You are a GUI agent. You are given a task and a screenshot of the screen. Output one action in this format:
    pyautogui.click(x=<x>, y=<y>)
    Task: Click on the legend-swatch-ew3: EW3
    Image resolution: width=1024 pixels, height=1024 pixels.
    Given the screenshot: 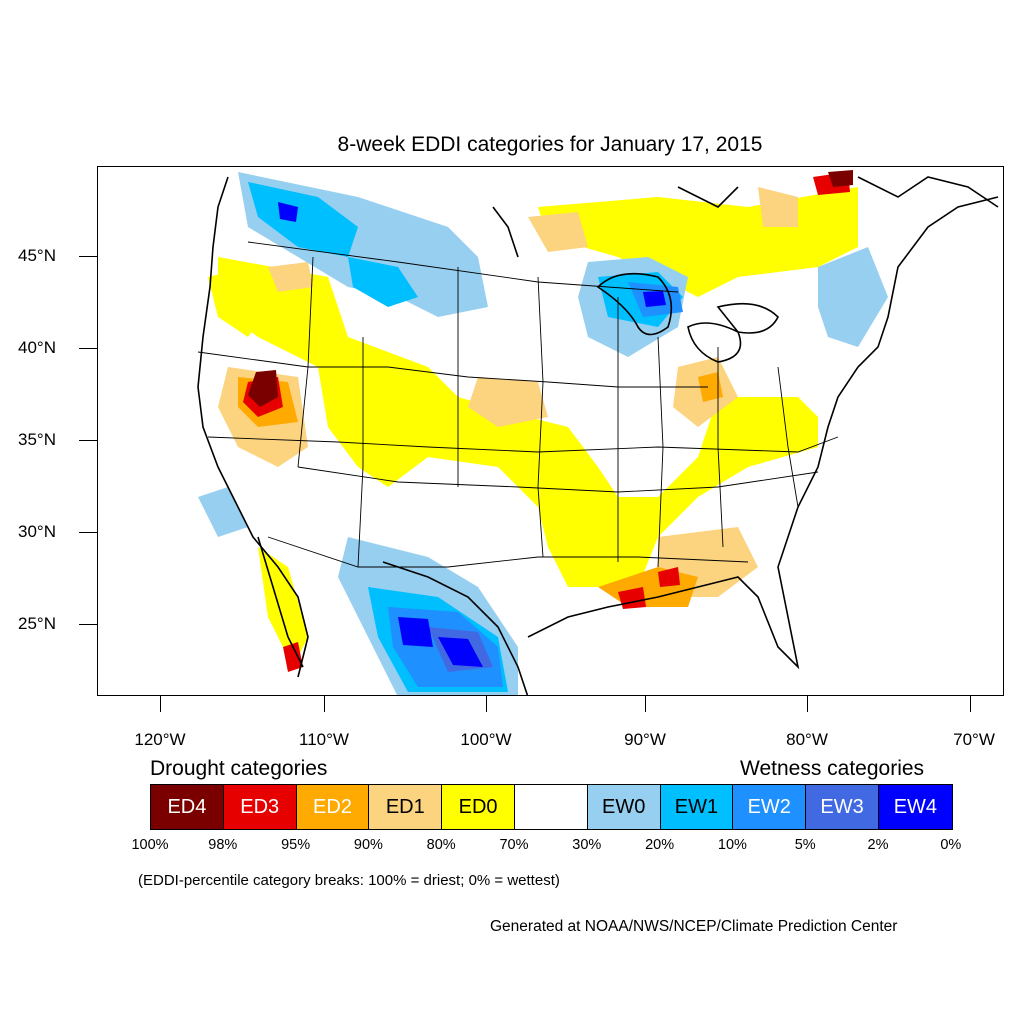 What is the action you would take?
    pyautogui.click(x=842, y=807)
    